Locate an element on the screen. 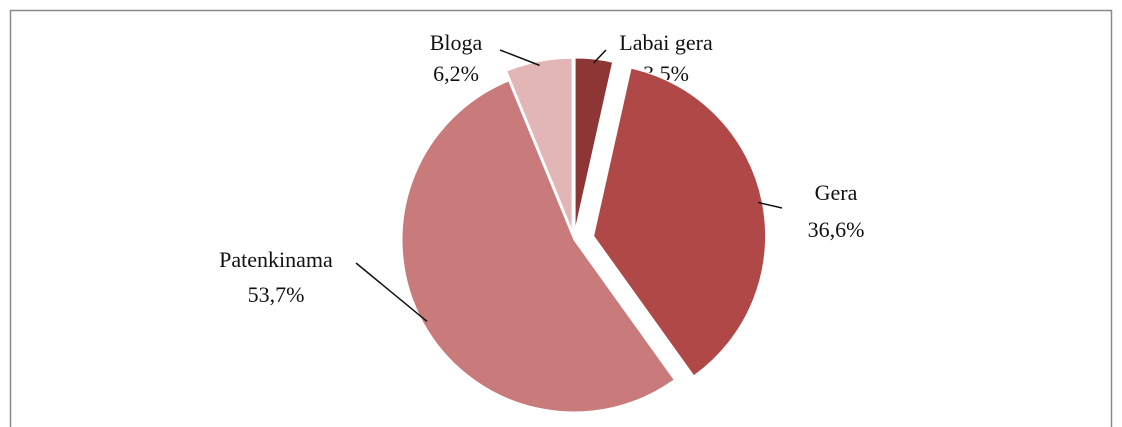 This screenshot has height=427, width=1122. slice-value-label: 6,2% is located at coordinates (456, 73).